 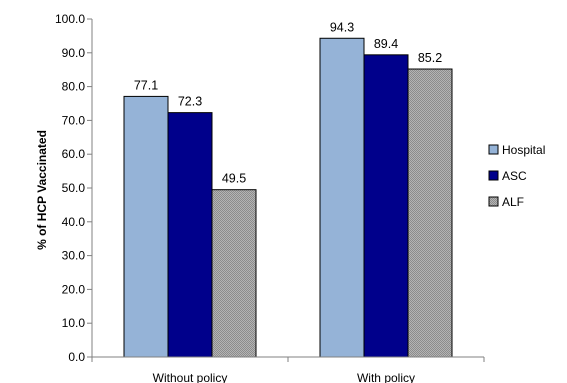 What do you see at coordinates (430, 58) in the screenshot?
I see `data-label: 85.2` at bounding box center [430, 58].